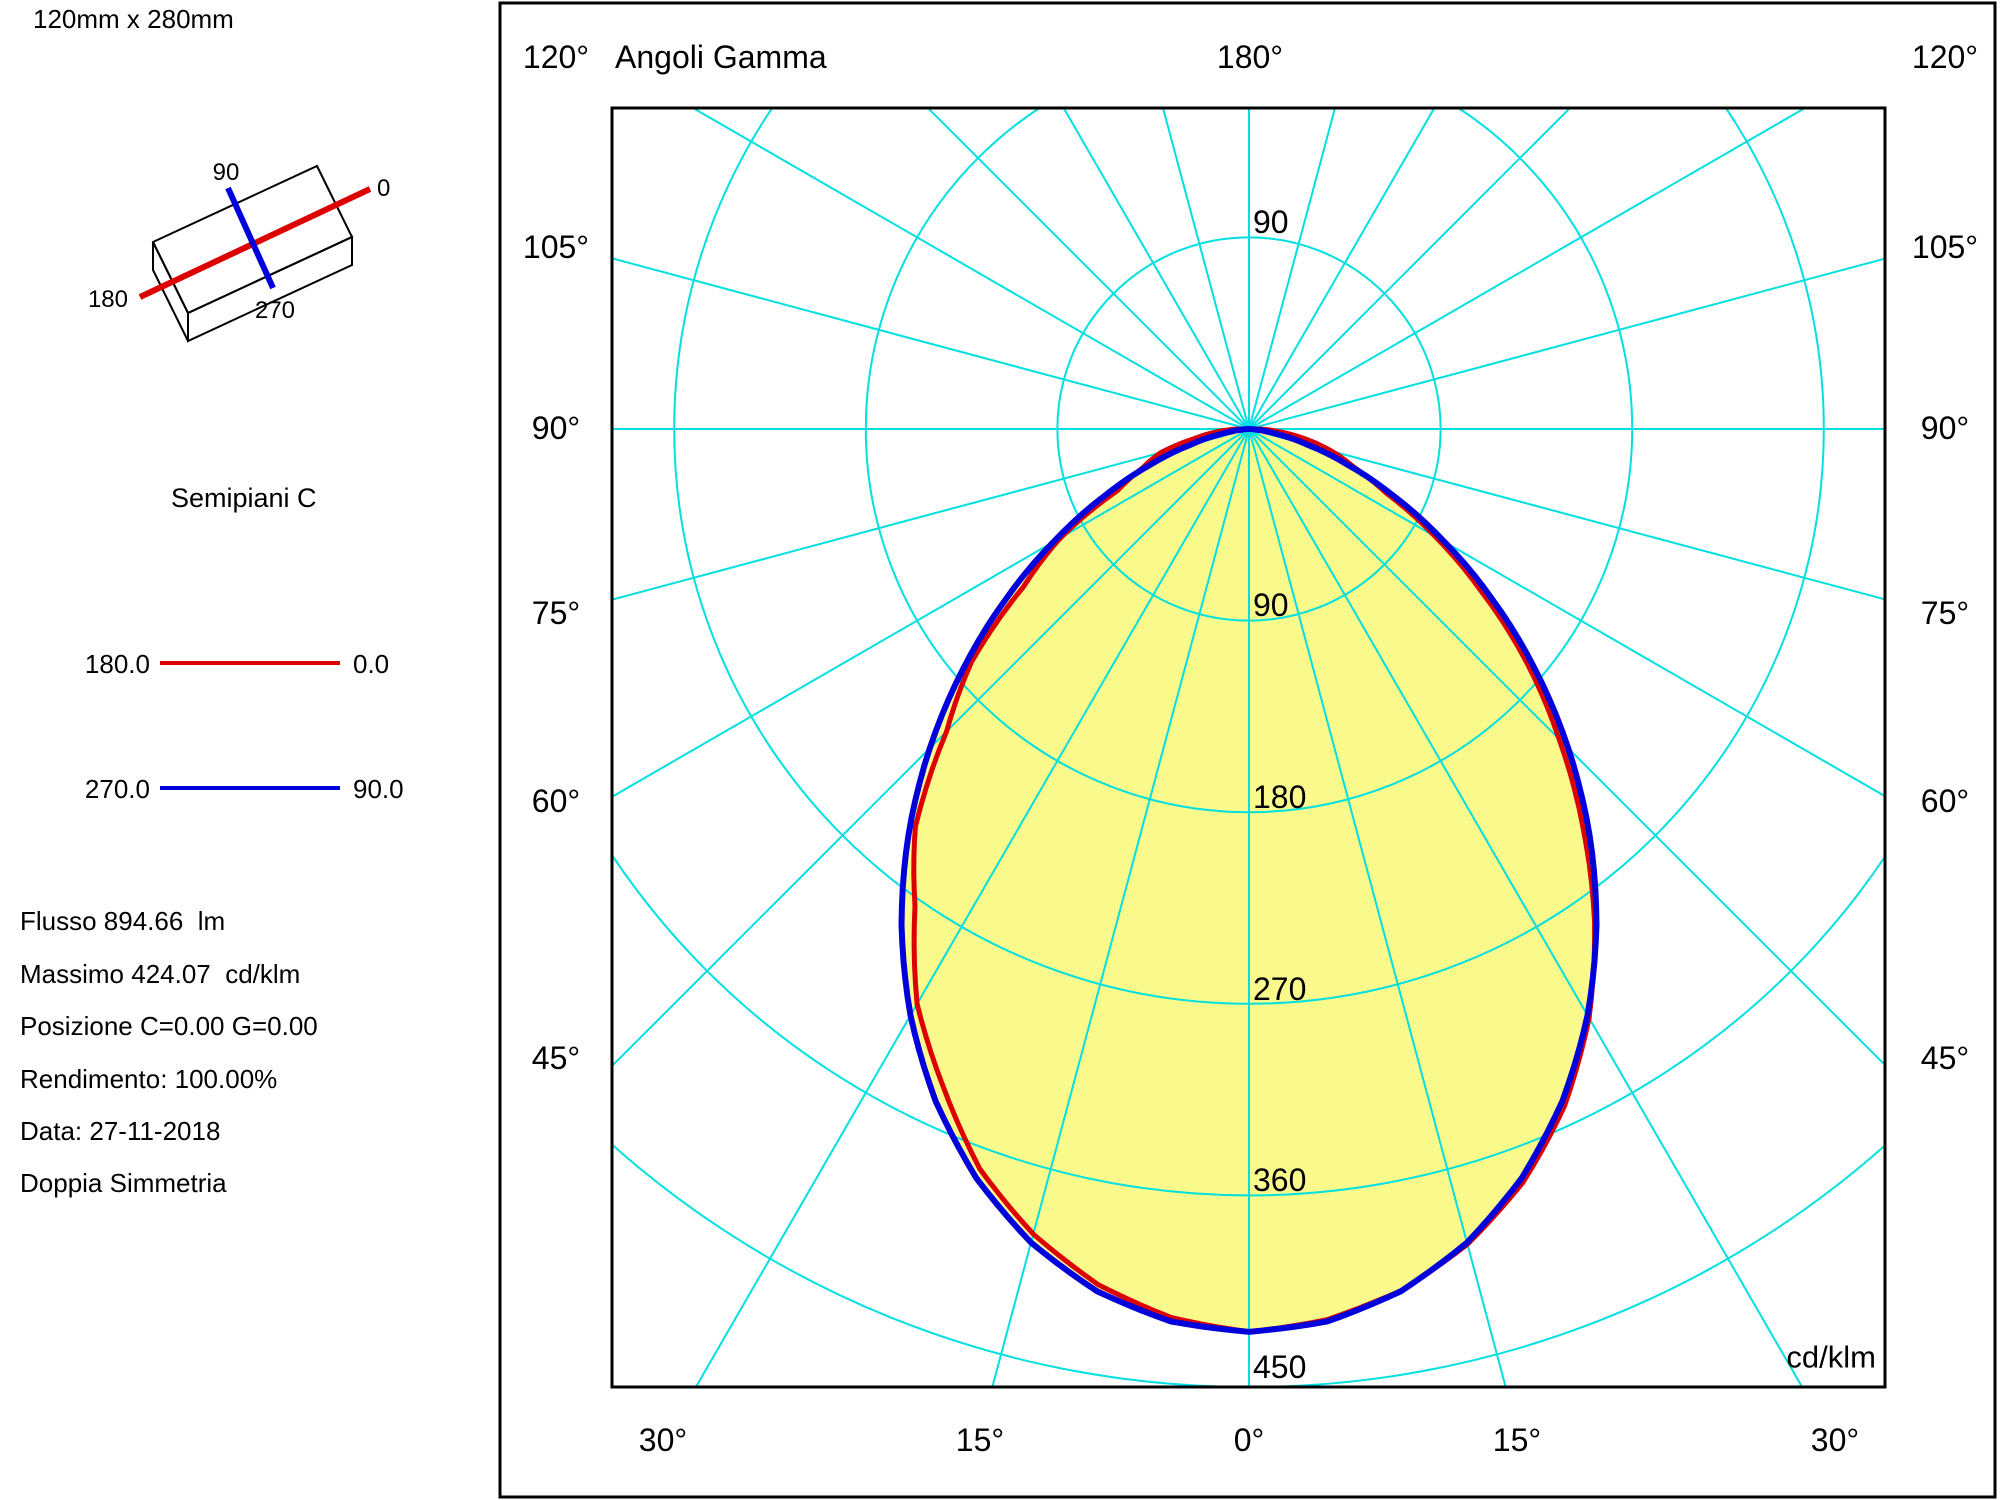 Image resolution: width=2000 pixels, height=1500 pixels. I want to click on ring-label-270: 270, so click(1279, 989).